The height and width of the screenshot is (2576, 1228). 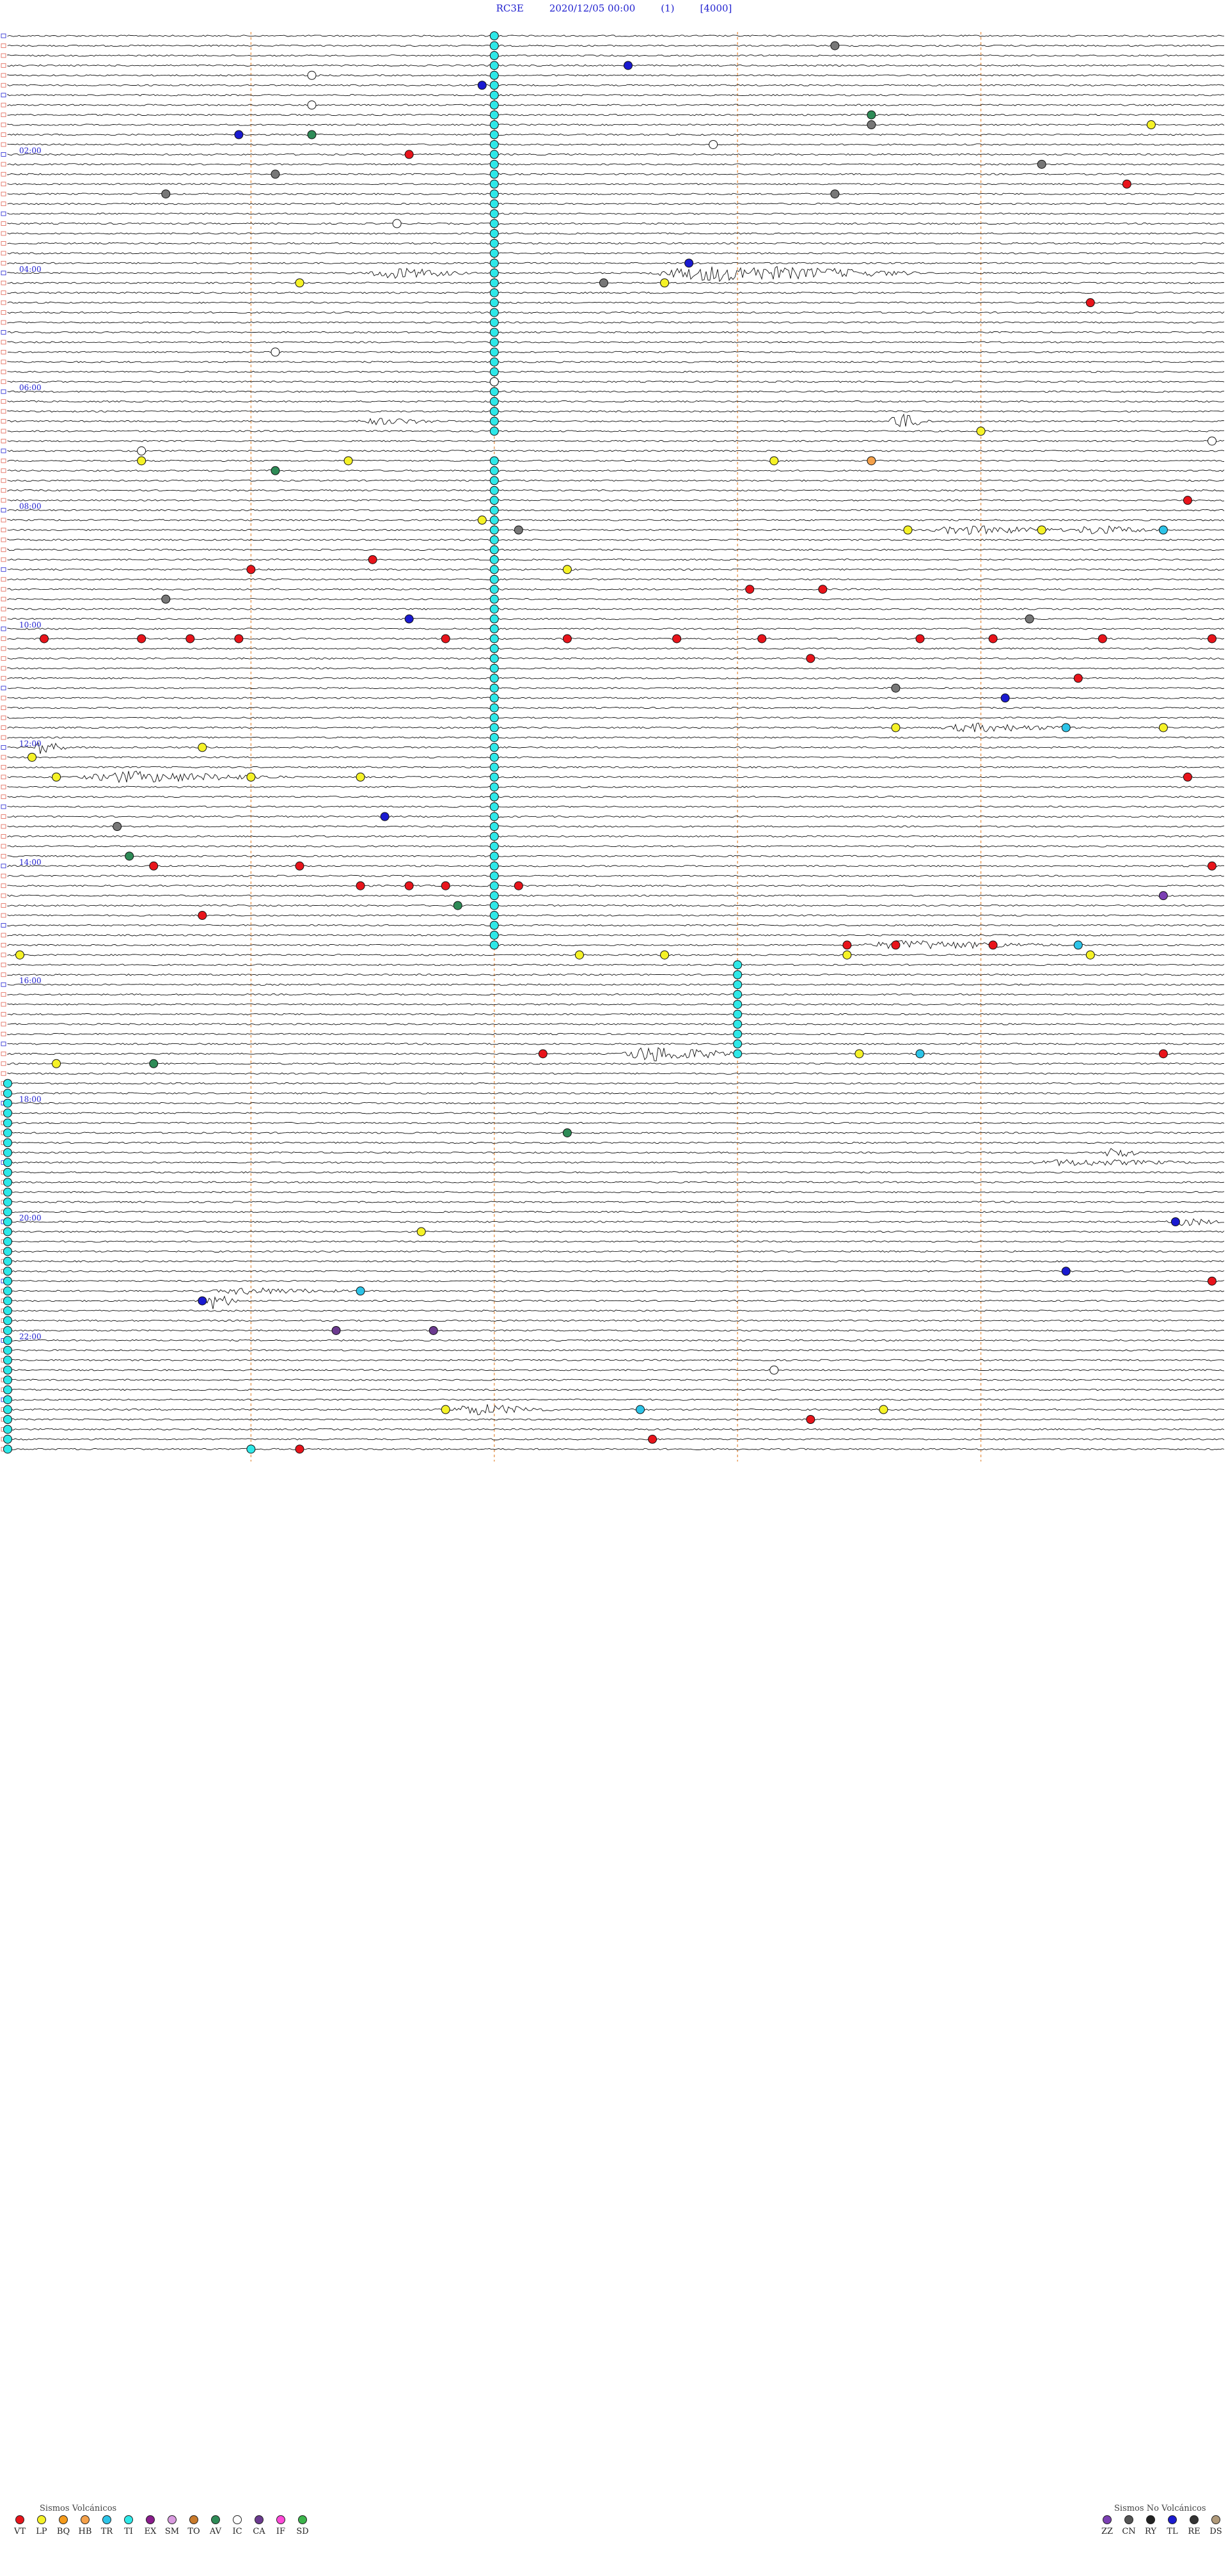 I want to click on amplitude-scale: [4000], so click(x=716, y=8).